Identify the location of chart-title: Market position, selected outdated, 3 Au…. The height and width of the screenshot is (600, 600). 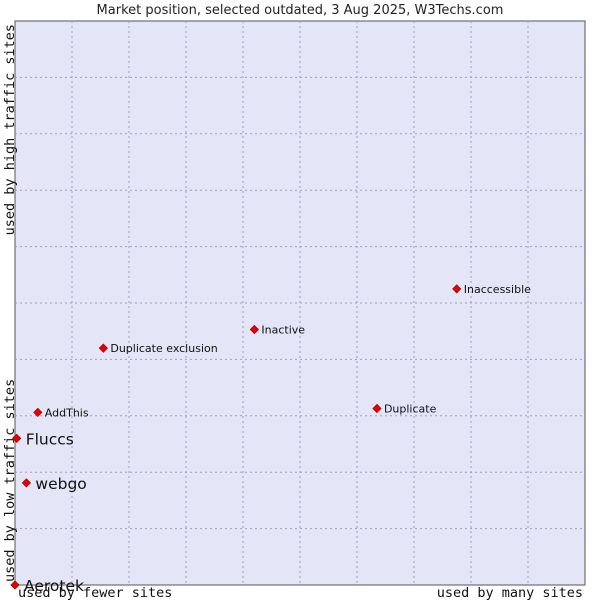
(300, 10).